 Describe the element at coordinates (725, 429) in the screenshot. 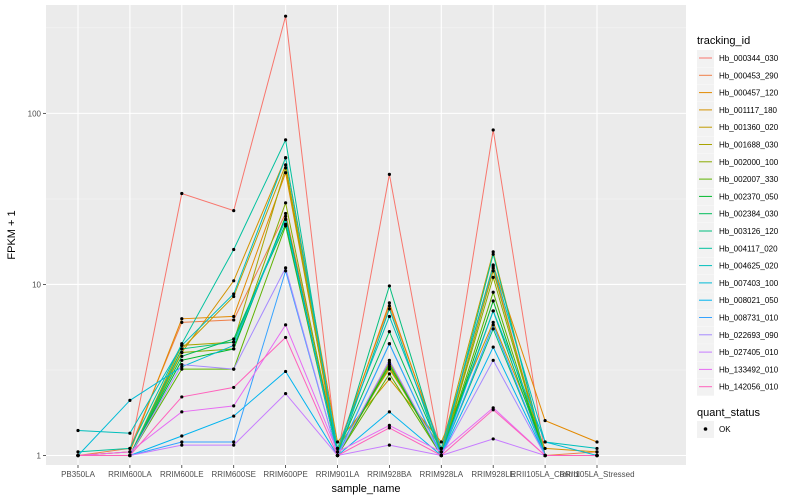

I see `shape-legend-label: OK` at that location.